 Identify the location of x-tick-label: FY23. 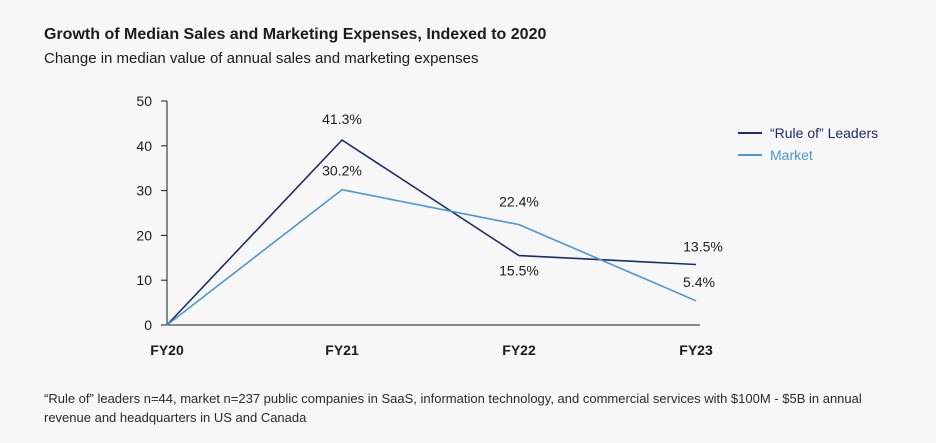
(696, 350).